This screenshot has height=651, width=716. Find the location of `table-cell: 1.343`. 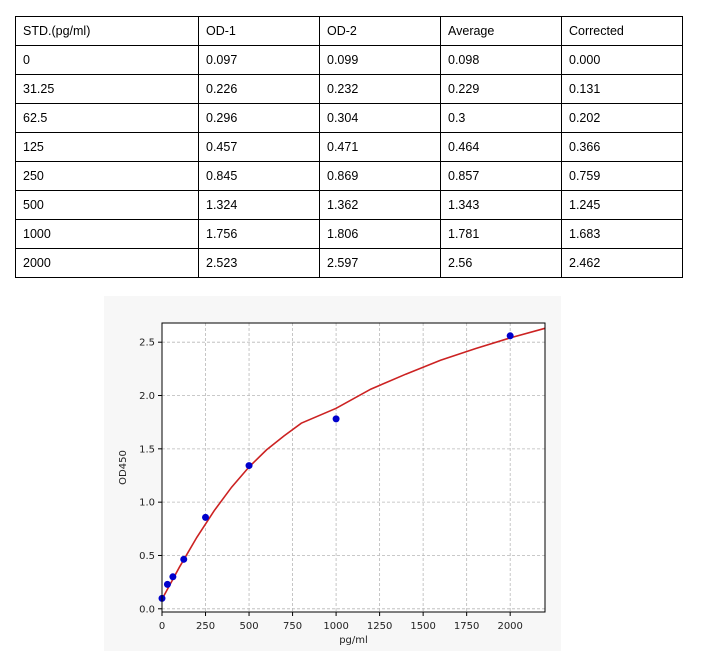

table-cell: 1.343 is located at coordinates (501, 205).